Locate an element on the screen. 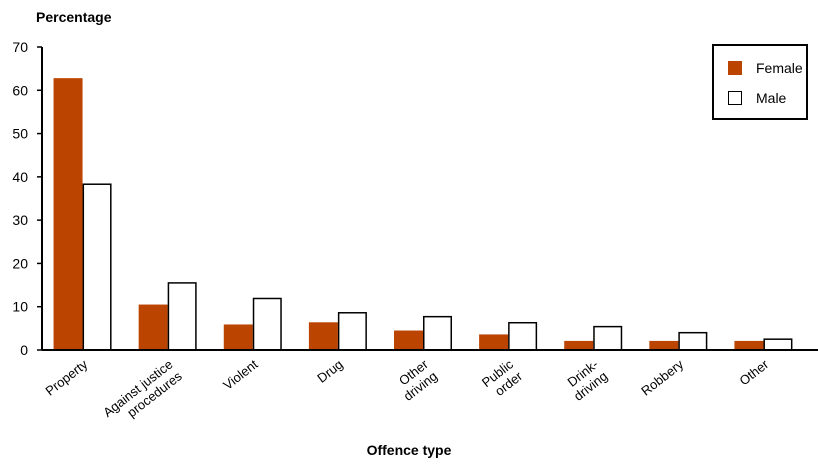 This screenshot has width=818, height=467. y-tick-label: 70 is located at coordinates (20, 47).